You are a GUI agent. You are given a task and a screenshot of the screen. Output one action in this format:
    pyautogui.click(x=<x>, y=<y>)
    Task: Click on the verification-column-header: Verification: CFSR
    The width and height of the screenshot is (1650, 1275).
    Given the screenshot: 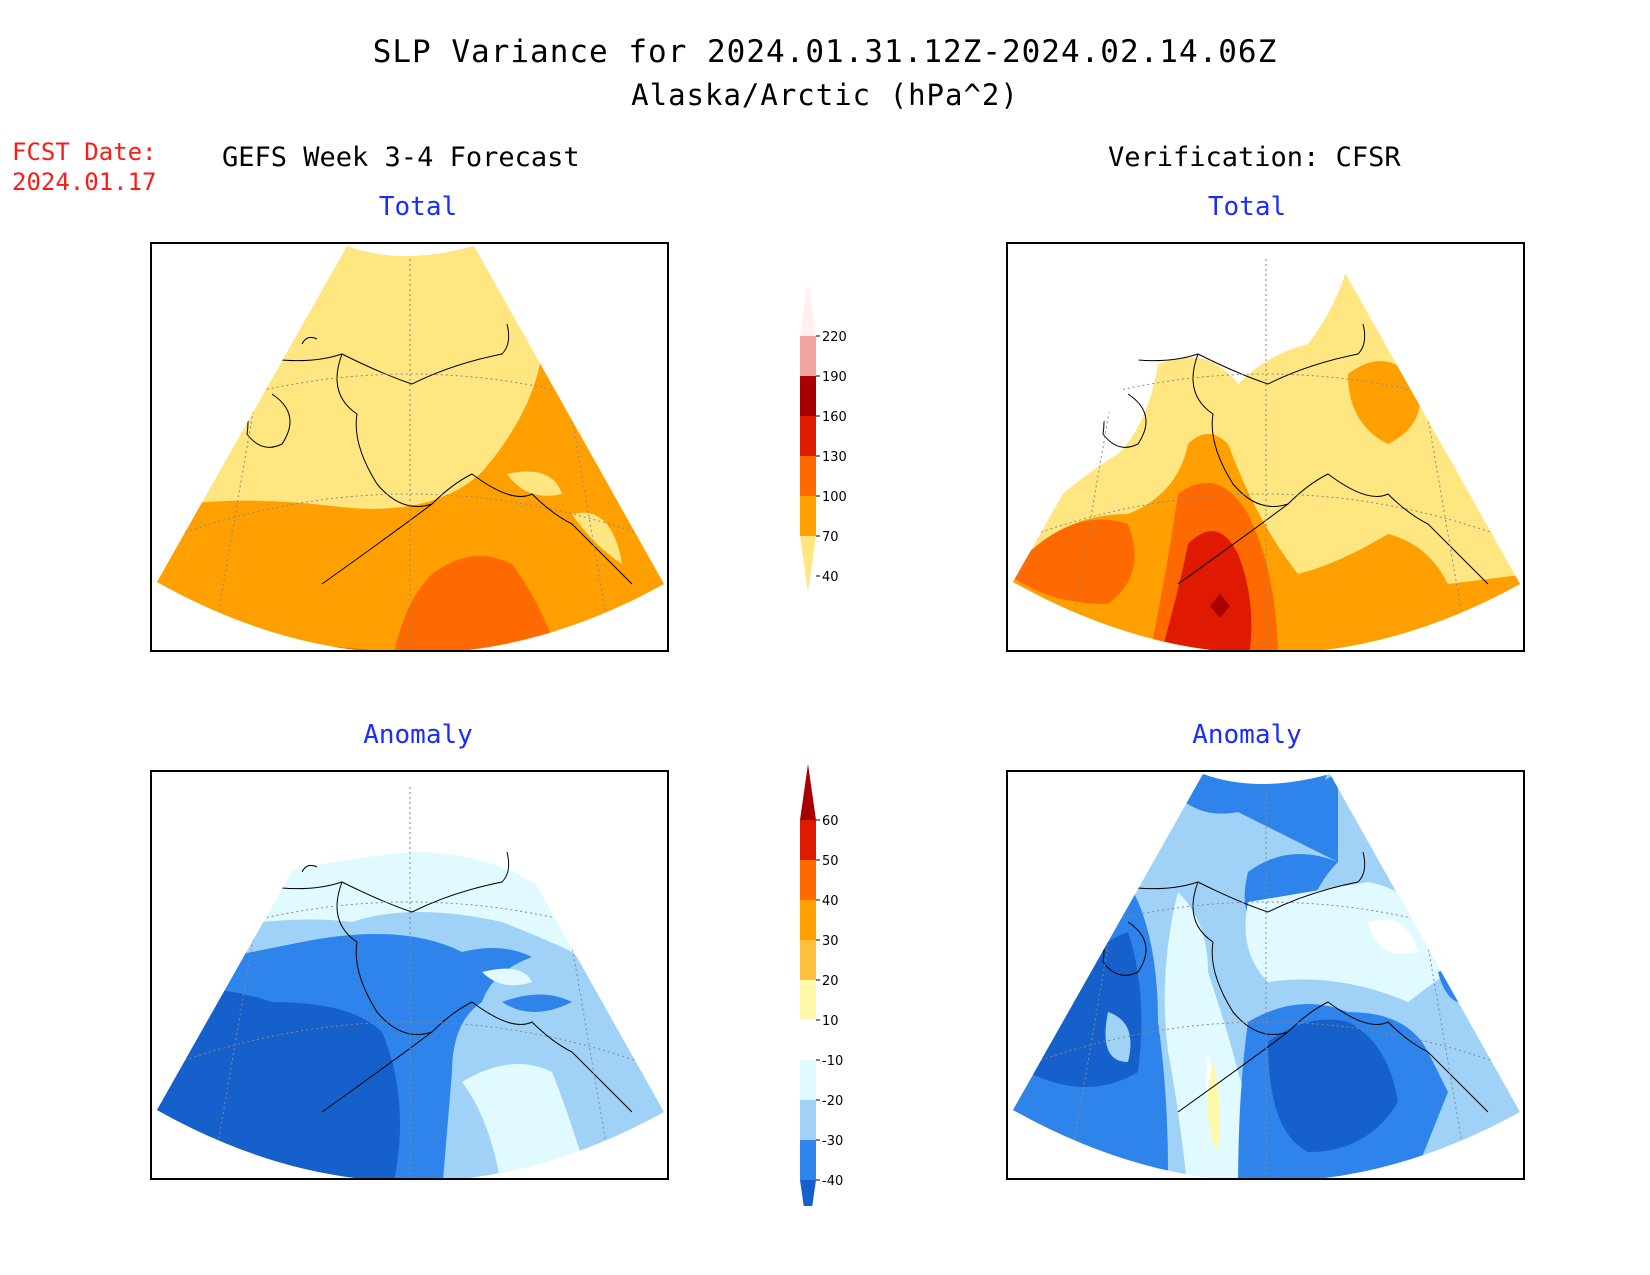 What is the action you would take?
    pyautogui.click(x=1254, y=157)
    